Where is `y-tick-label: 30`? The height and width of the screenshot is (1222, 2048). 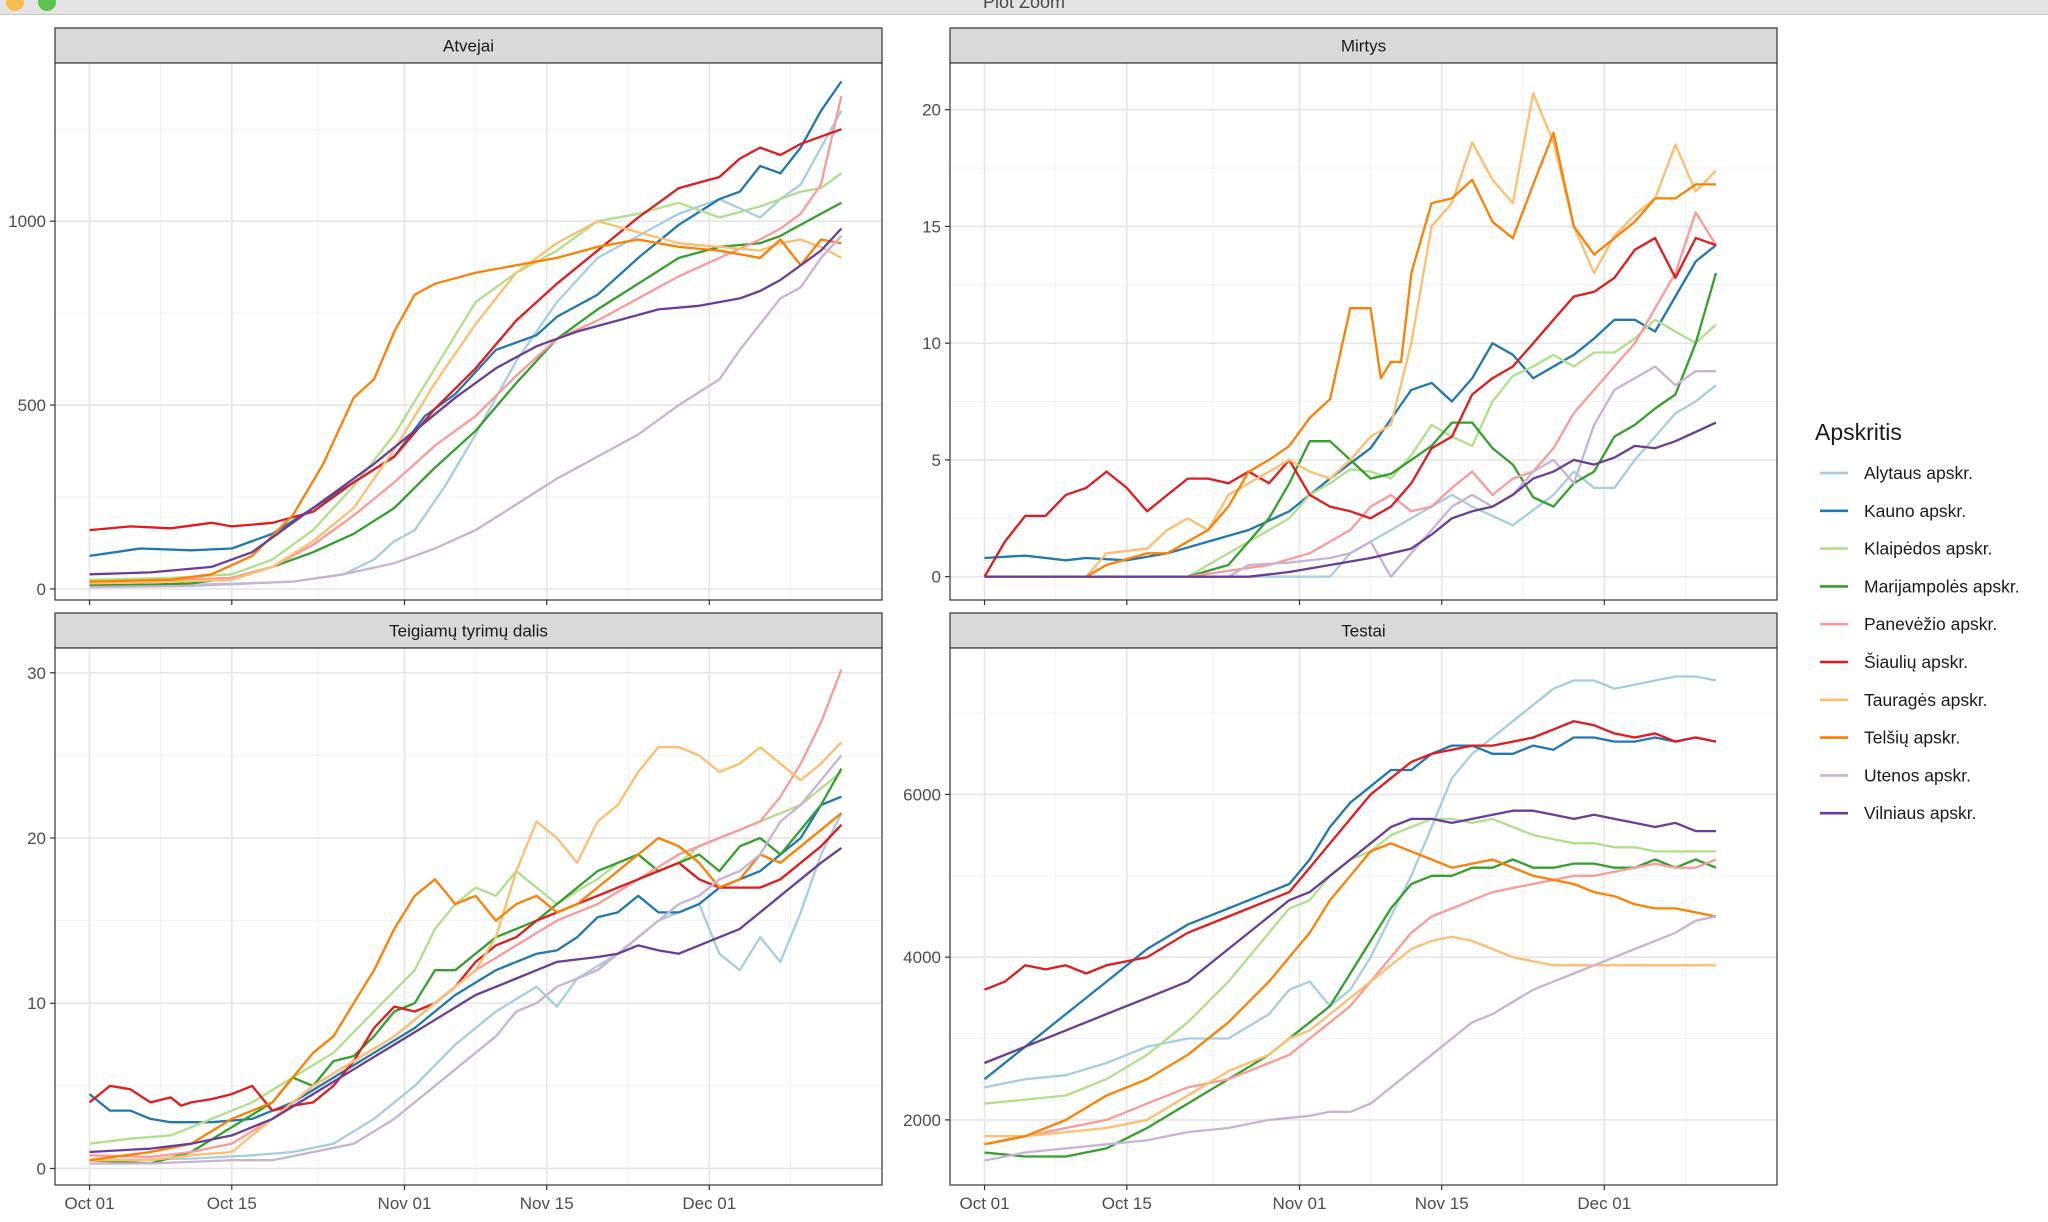
y-tick-label: 30 is located at coordinates (36, 673).